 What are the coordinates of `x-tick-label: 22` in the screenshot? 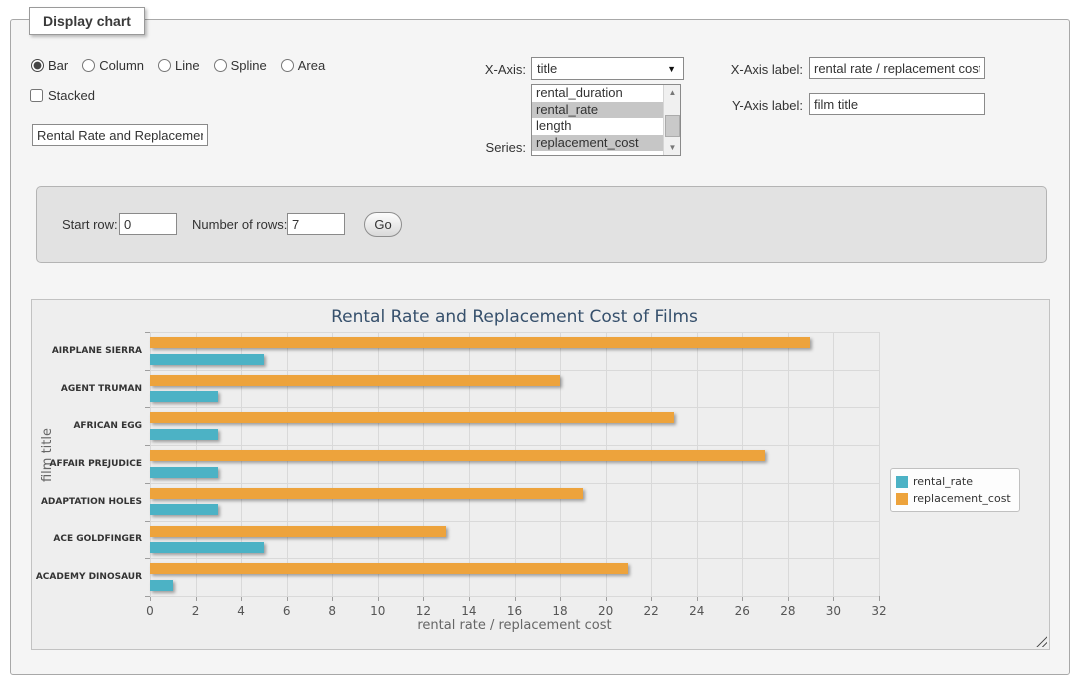 It's located at (651, 611).